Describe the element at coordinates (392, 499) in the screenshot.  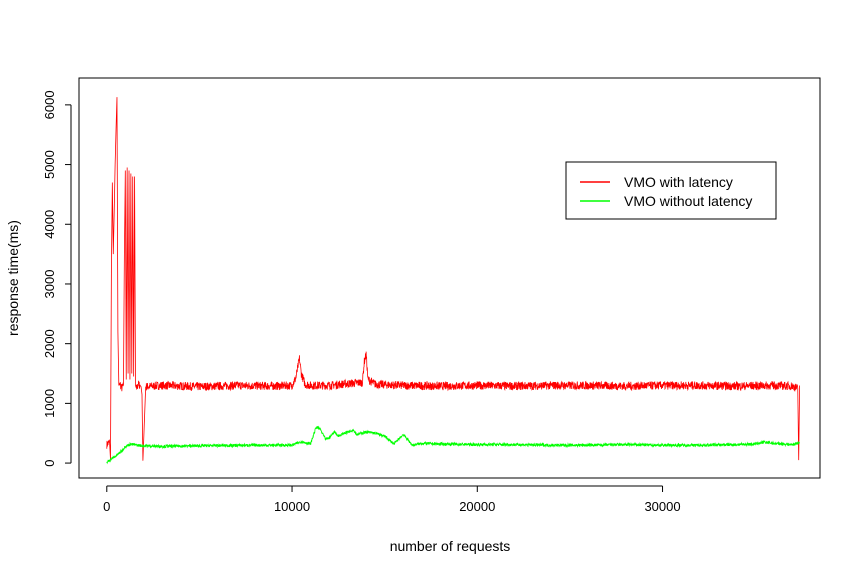
I see `x-axis: 0 10000 20000 30000` at that location.